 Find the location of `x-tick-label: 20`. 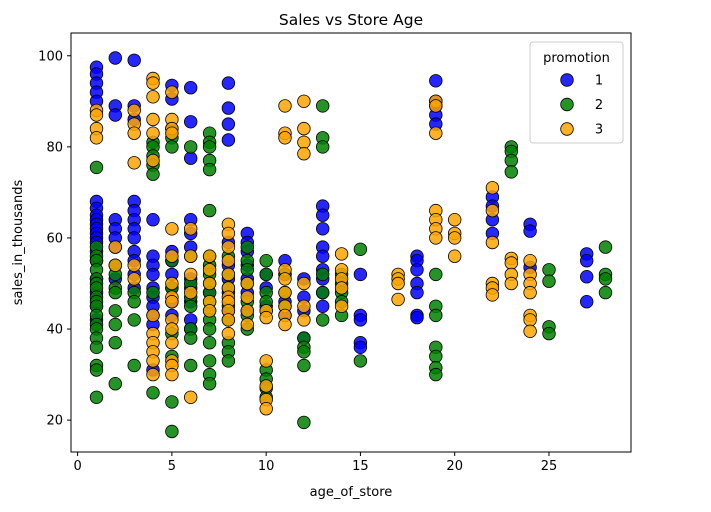

x-tick-label: 20 is located at coordinates (454, 466).